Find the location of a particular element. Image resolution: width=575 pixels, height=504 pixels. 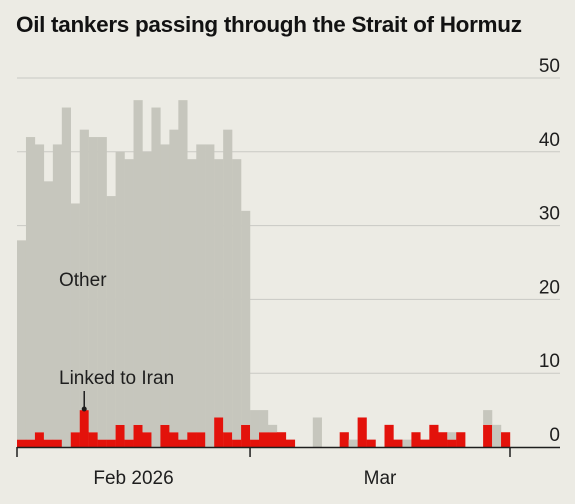

annotation-other: Other is located at coordinates (83, 280).